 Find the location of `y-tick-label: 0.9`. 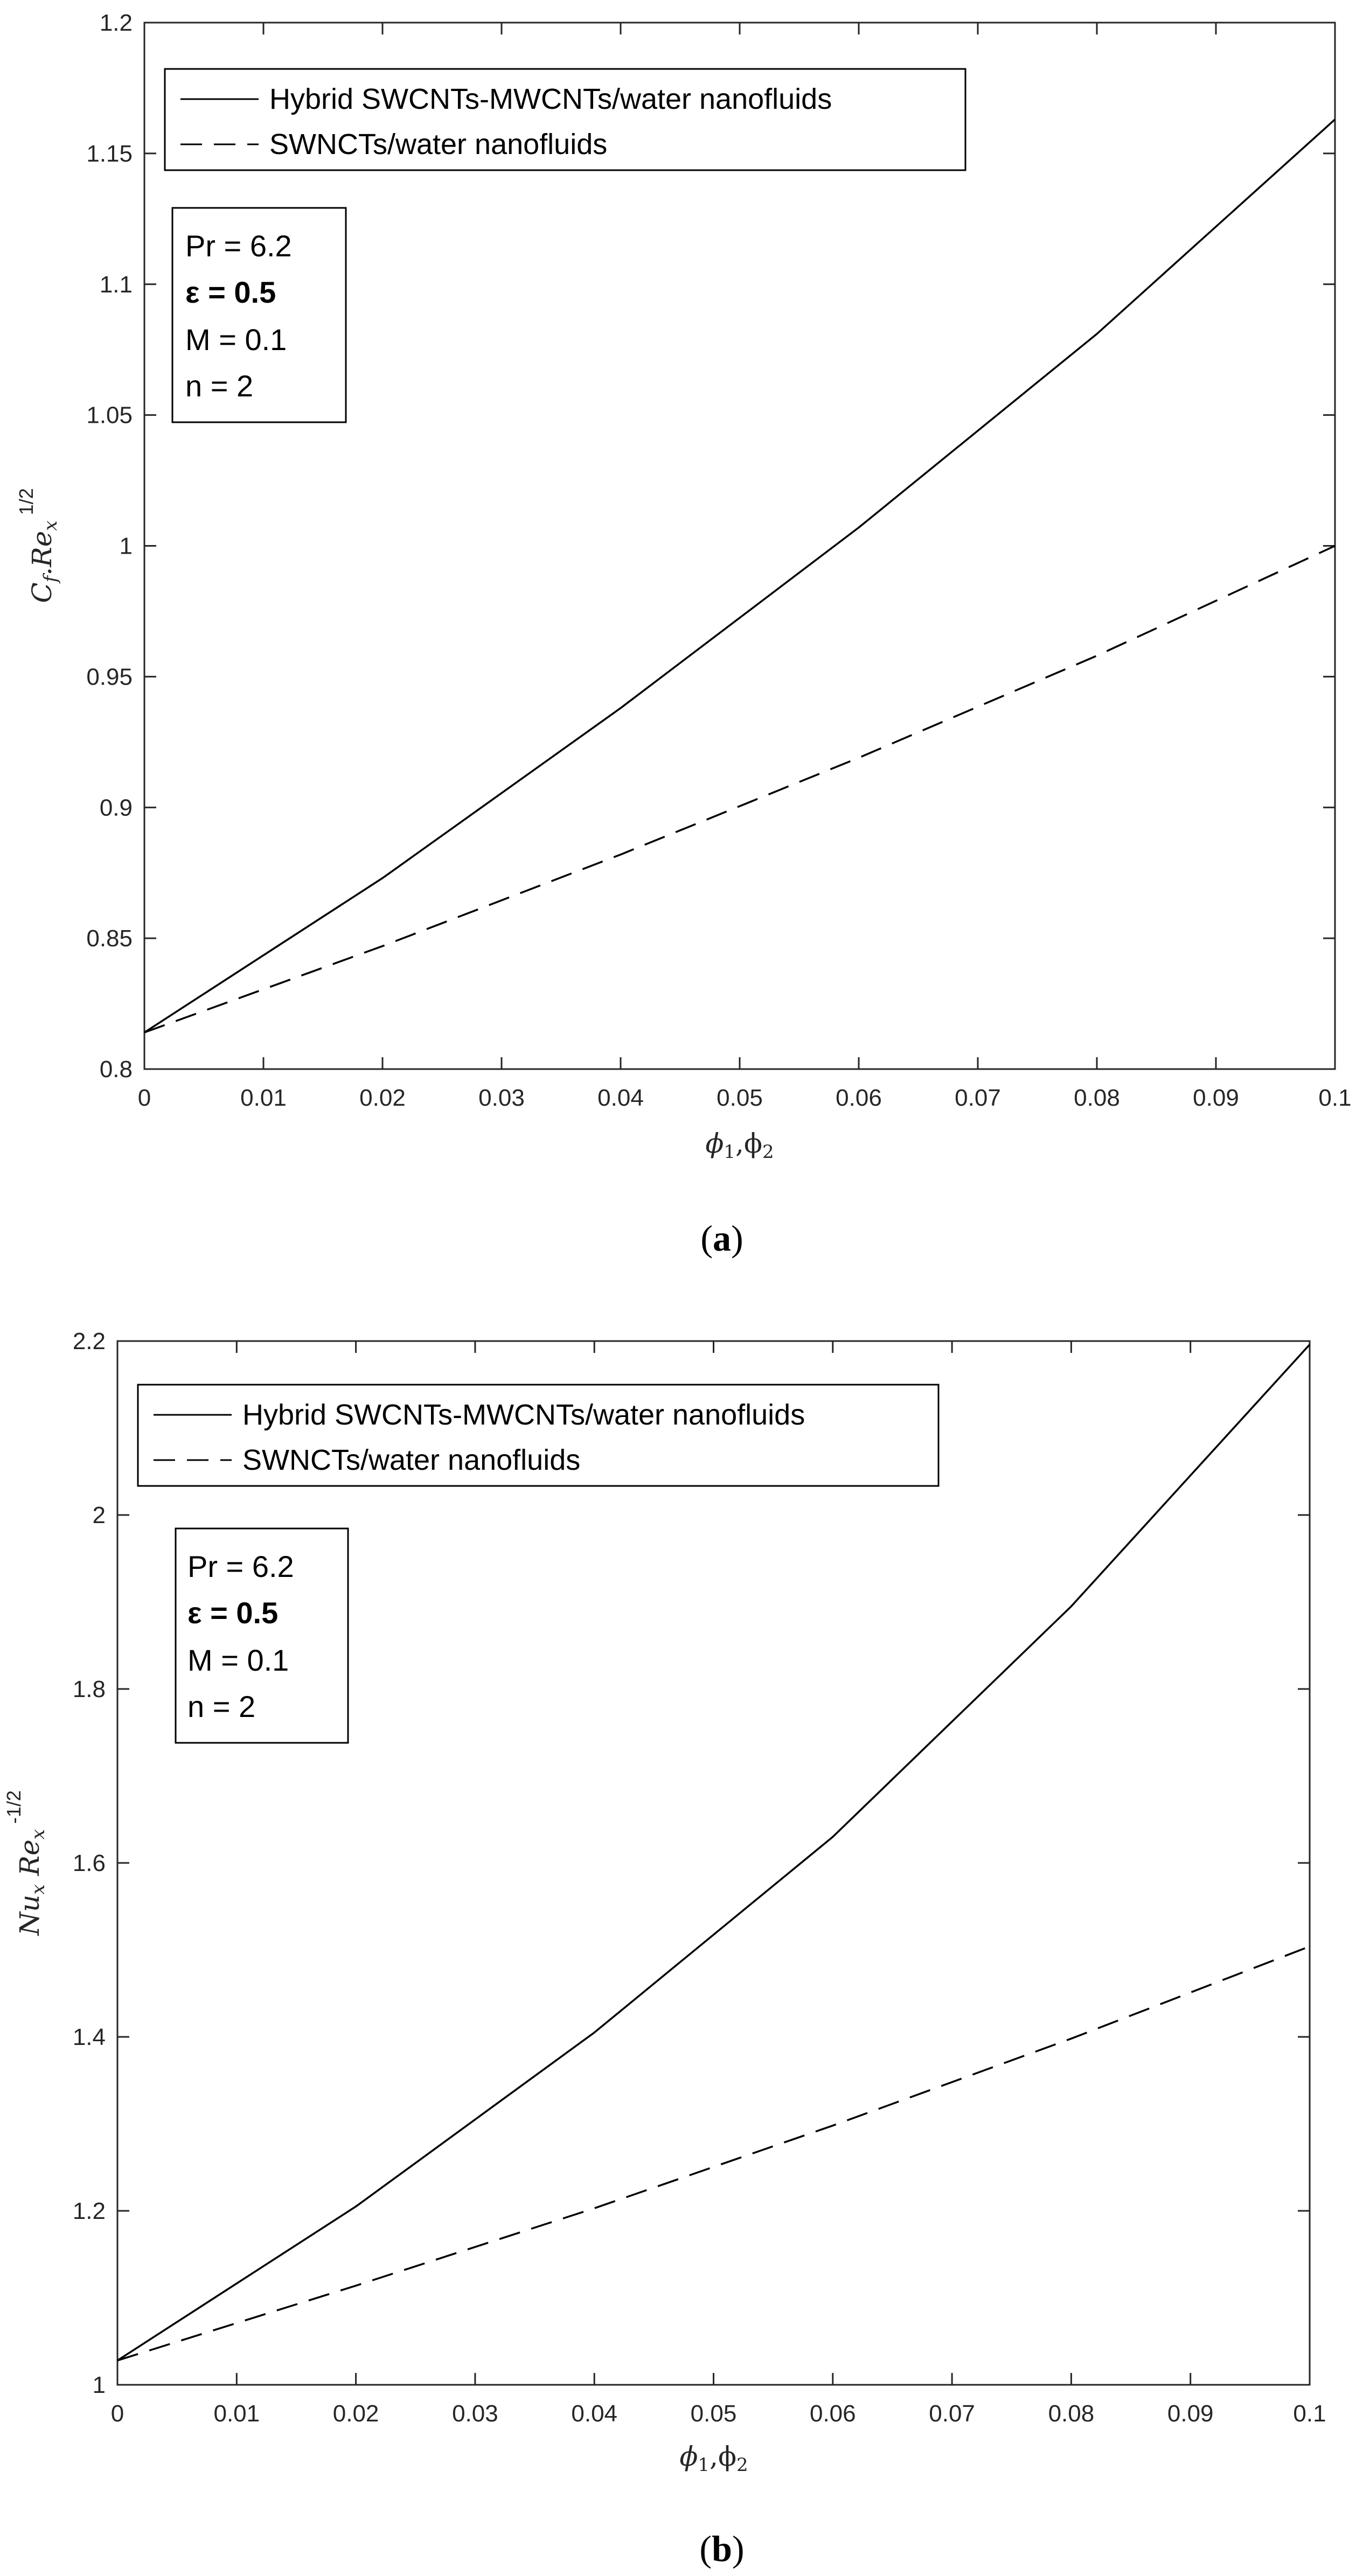

y-tick-label: 0.9 is located at coordinates (116, 807).